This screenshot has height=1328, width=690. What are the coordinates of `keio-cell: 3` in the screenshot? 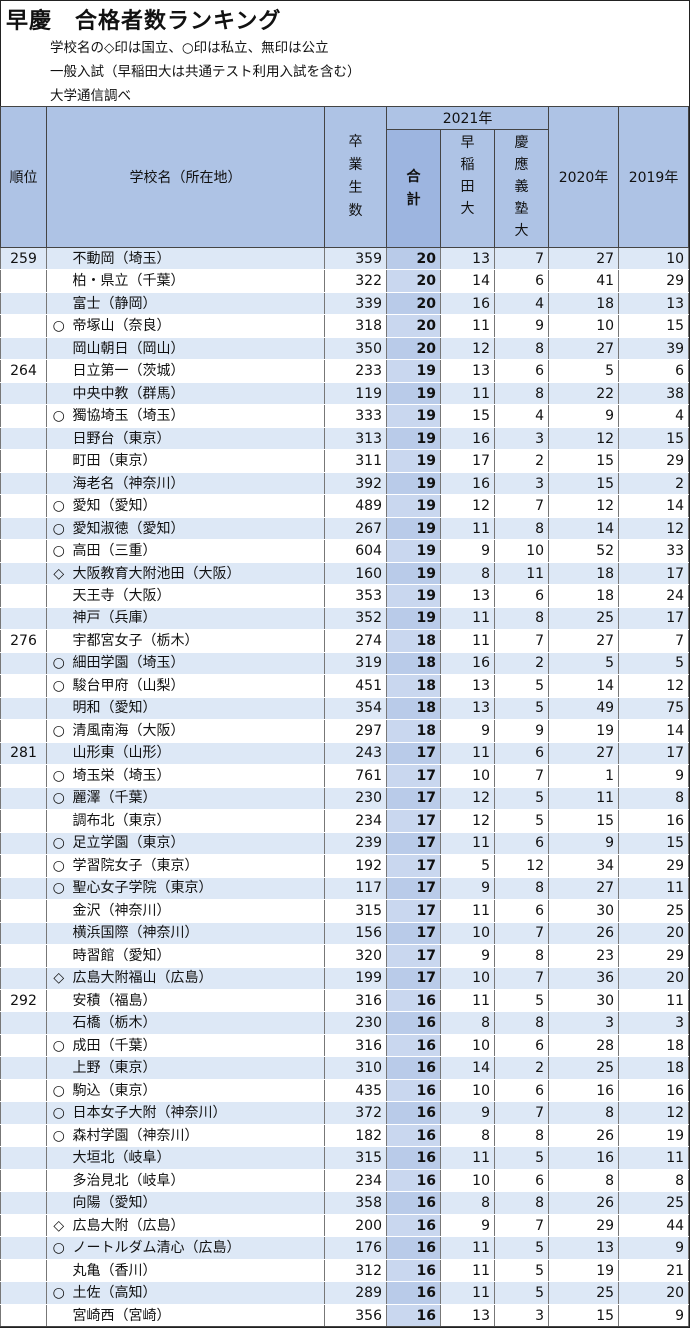 It's located at (521, 484).